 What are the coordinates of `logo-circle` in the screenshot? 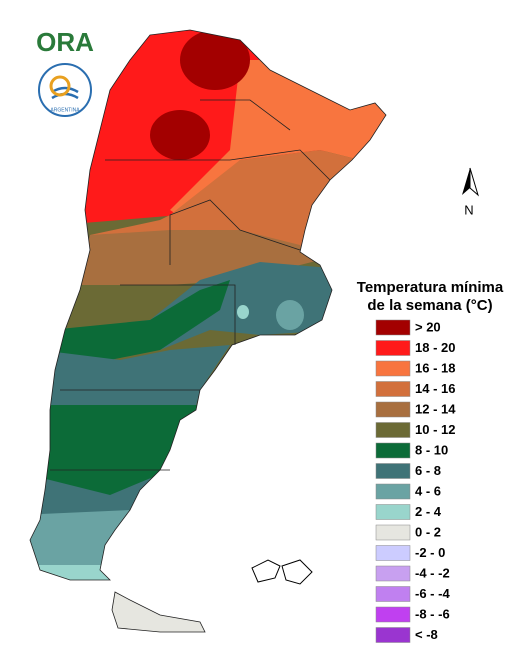 It's located at (65, 90).